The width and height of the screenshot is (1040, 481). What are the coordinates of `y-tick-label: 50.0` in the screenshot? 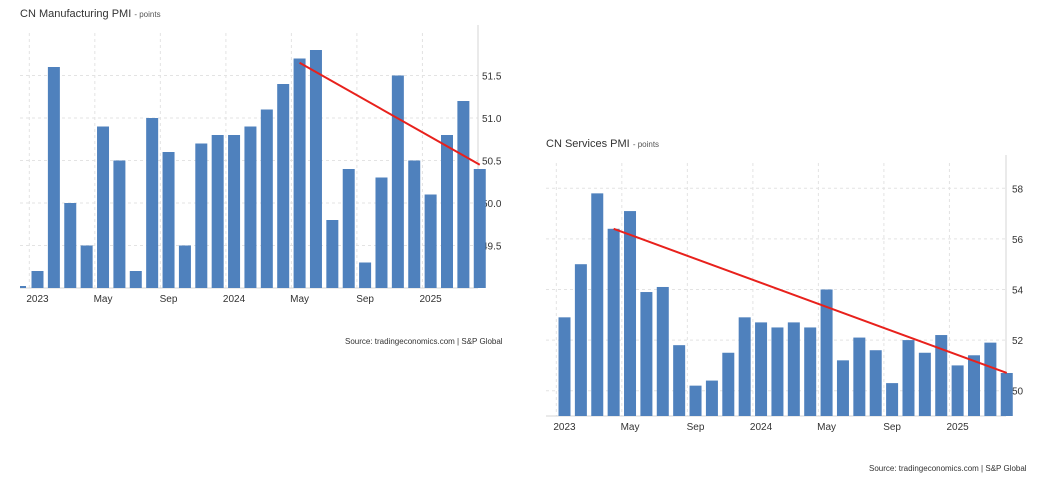 It's located at (492, 204).